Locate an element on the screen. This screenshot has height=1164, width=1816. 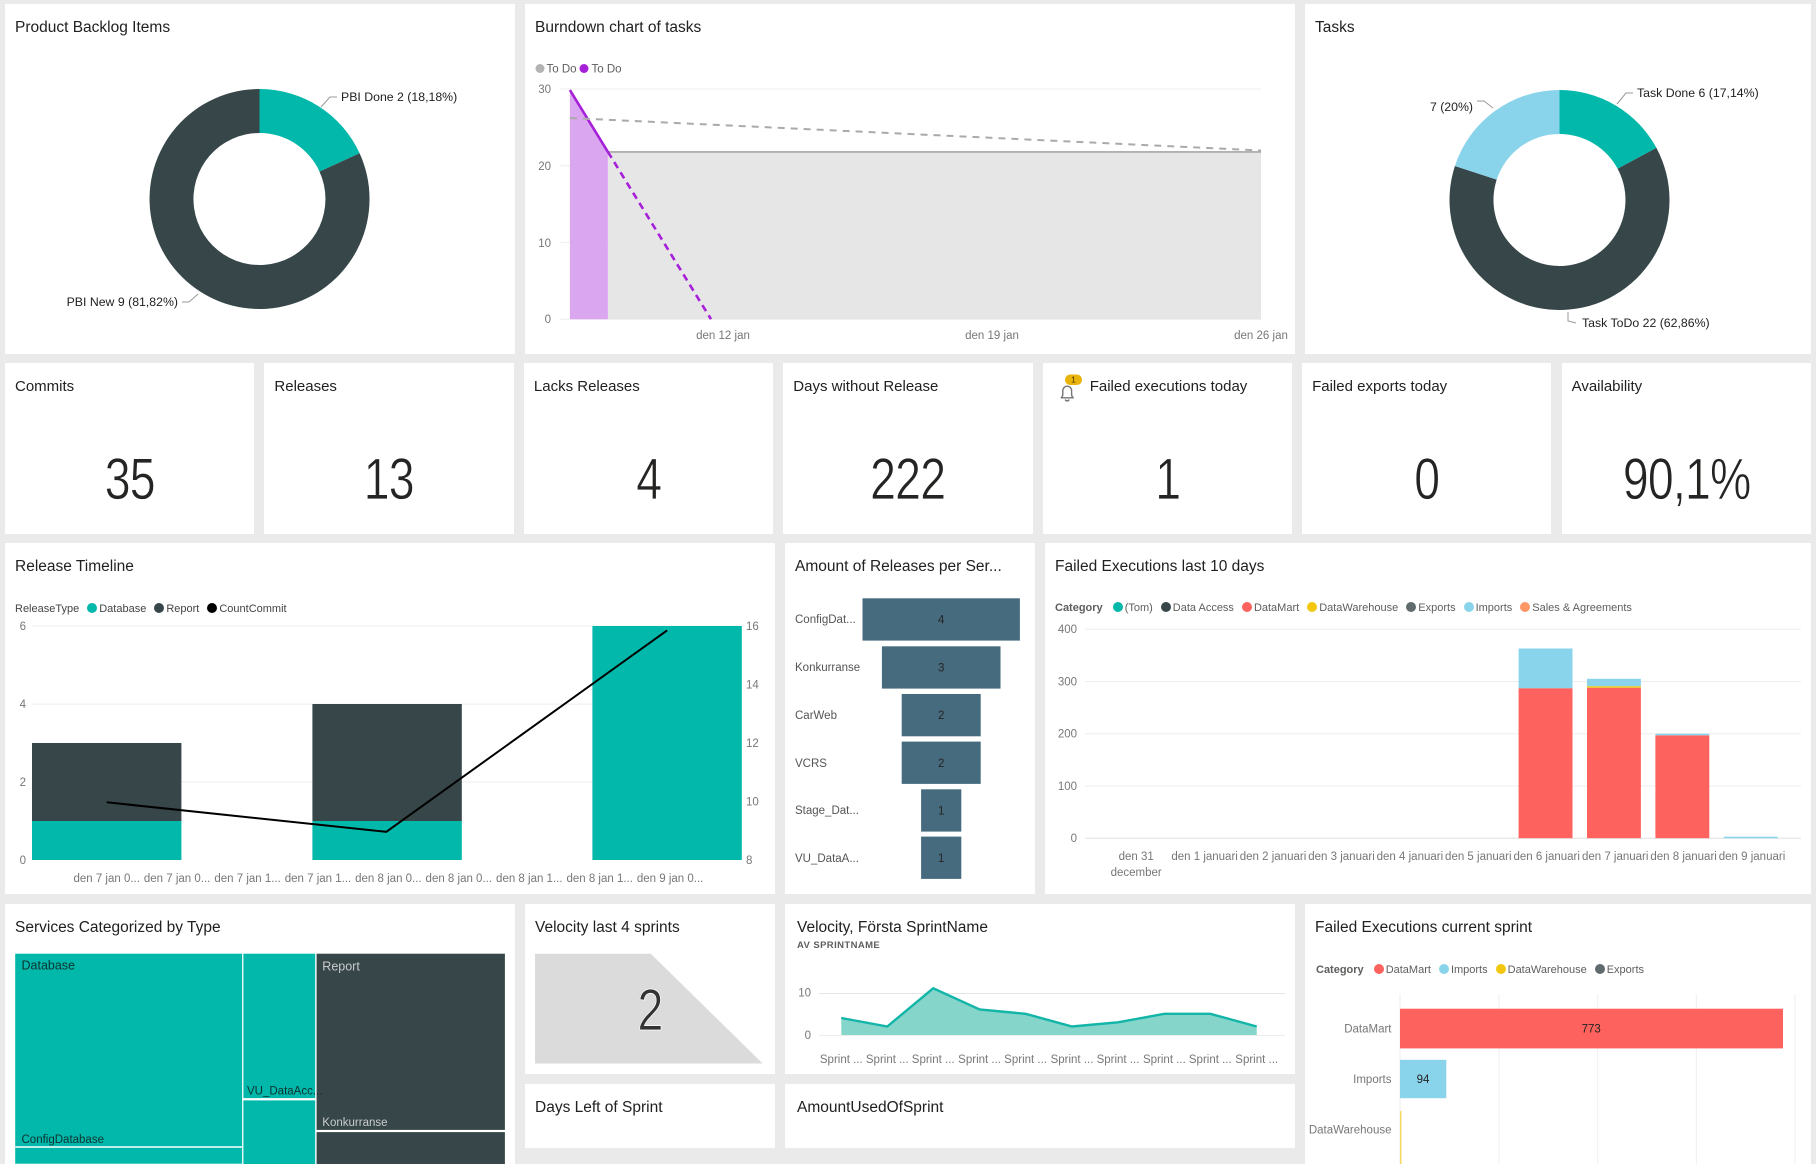
svg-text: den 26 jan is located at coordinates (1261, 336).